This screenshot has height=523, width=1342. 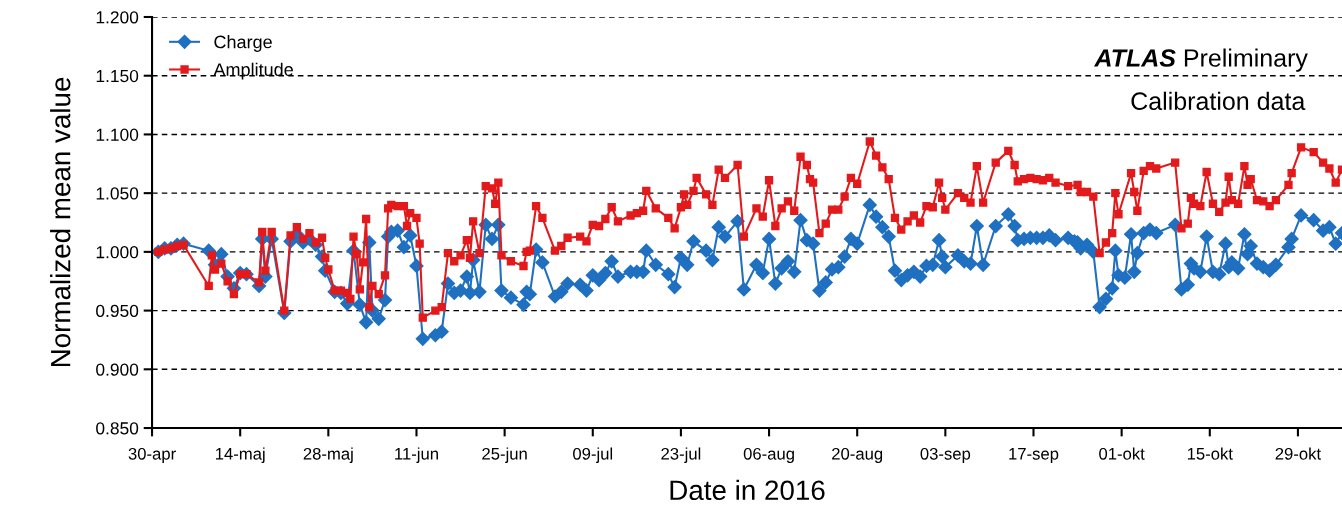 What do you see at coordinates (1122, 453) in the screenshot?
I see `x-tick-label: 01-okt` at bounding box center [1122, 453].